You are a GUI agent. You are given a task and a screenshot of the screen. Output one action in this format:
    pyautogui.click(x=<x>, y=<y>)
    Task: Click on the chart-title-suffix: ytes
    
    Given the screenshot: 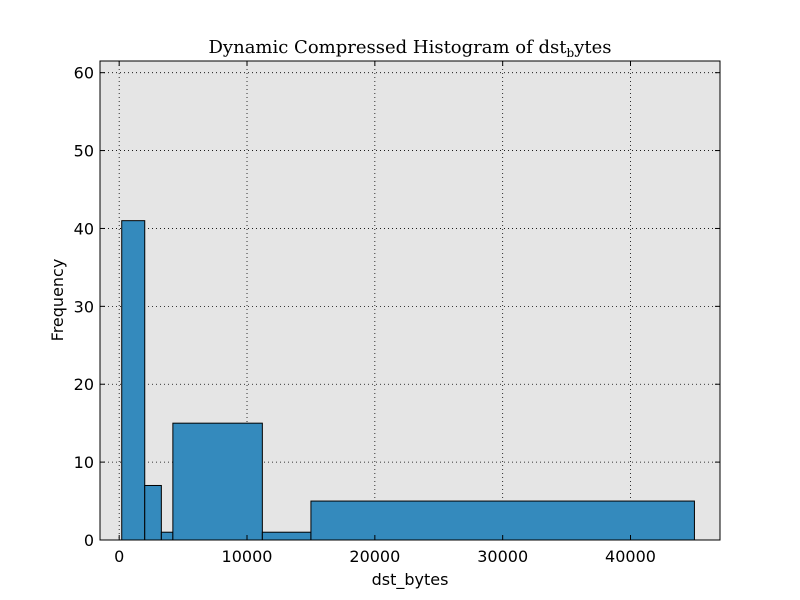 What is the action you would take?
    pyautogui.click(x=592, y=47)
    